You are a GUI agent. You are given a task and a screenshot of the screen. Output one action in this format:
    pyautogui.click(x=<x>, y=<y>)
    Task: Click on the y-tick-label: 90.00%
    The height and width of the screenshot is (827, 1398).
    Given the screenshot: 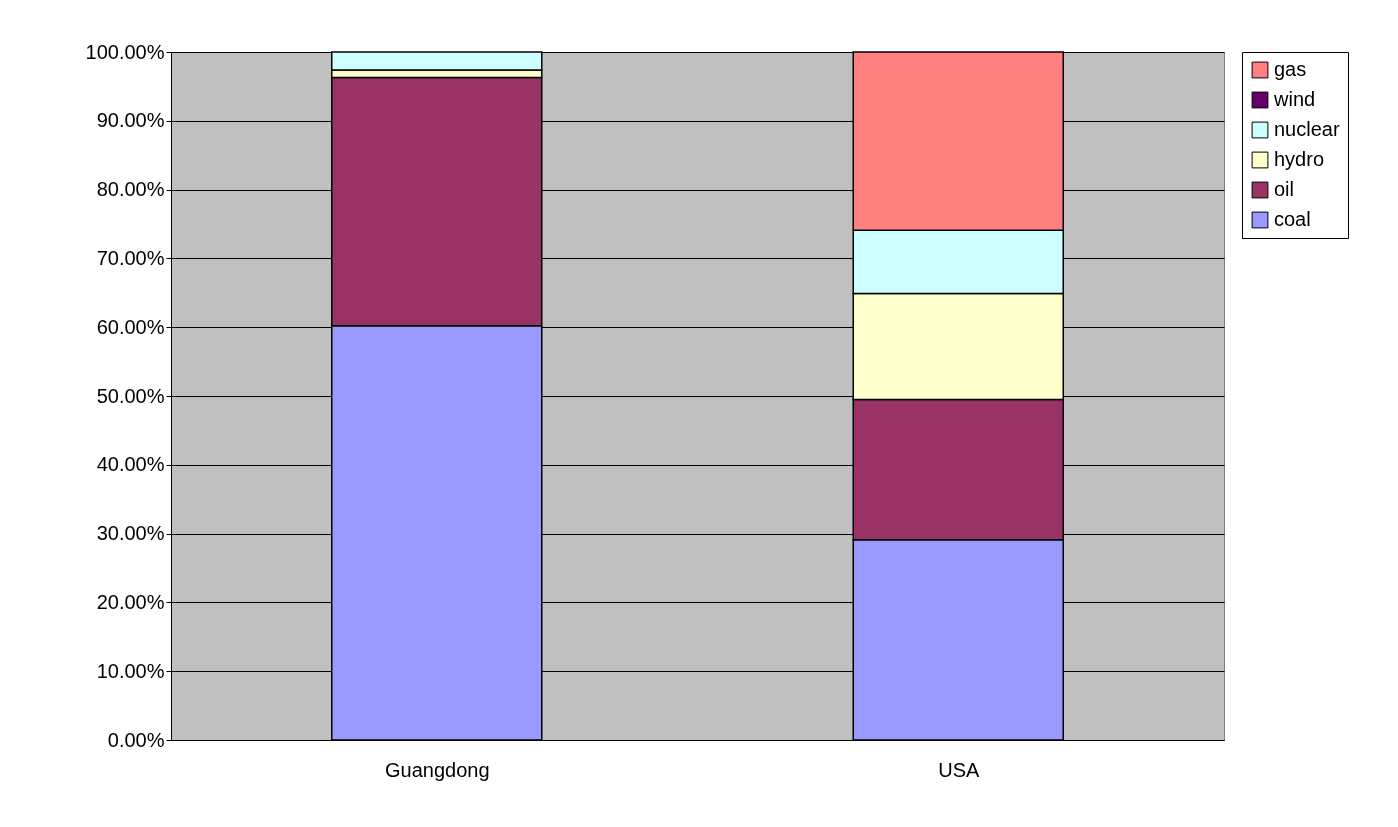 What is the action you would take?
    pyautogui.click(x=130, y=120)
    